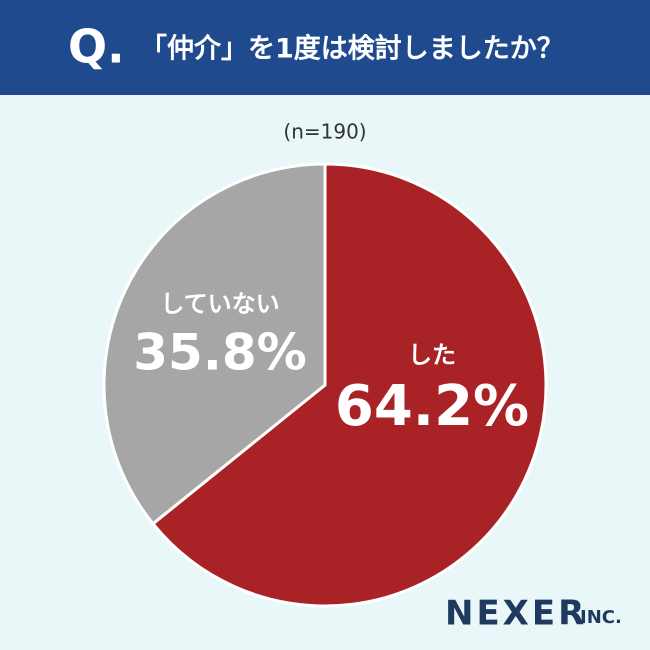 The image size is (650, 650). Describe the element at coordinates (324, 132) in the screenshot. I see `subtitle: (n=190)` at that location.